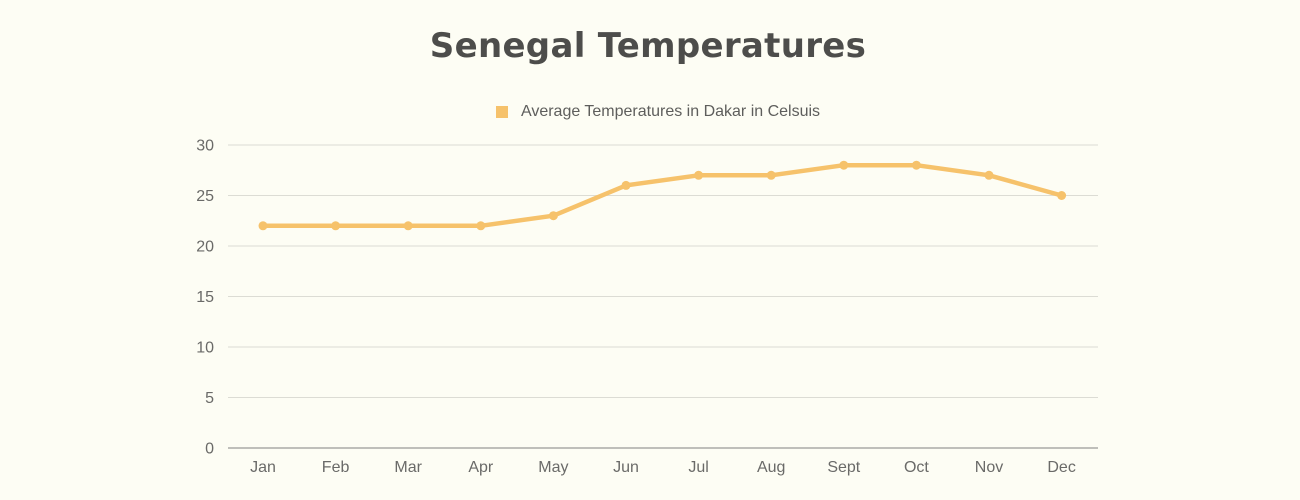 The image size is (1300, 500). What do you see at coordinates (626, 467) in the screenshot?
I see `x-tick-label: Jun` at bounding box center [626, 467].